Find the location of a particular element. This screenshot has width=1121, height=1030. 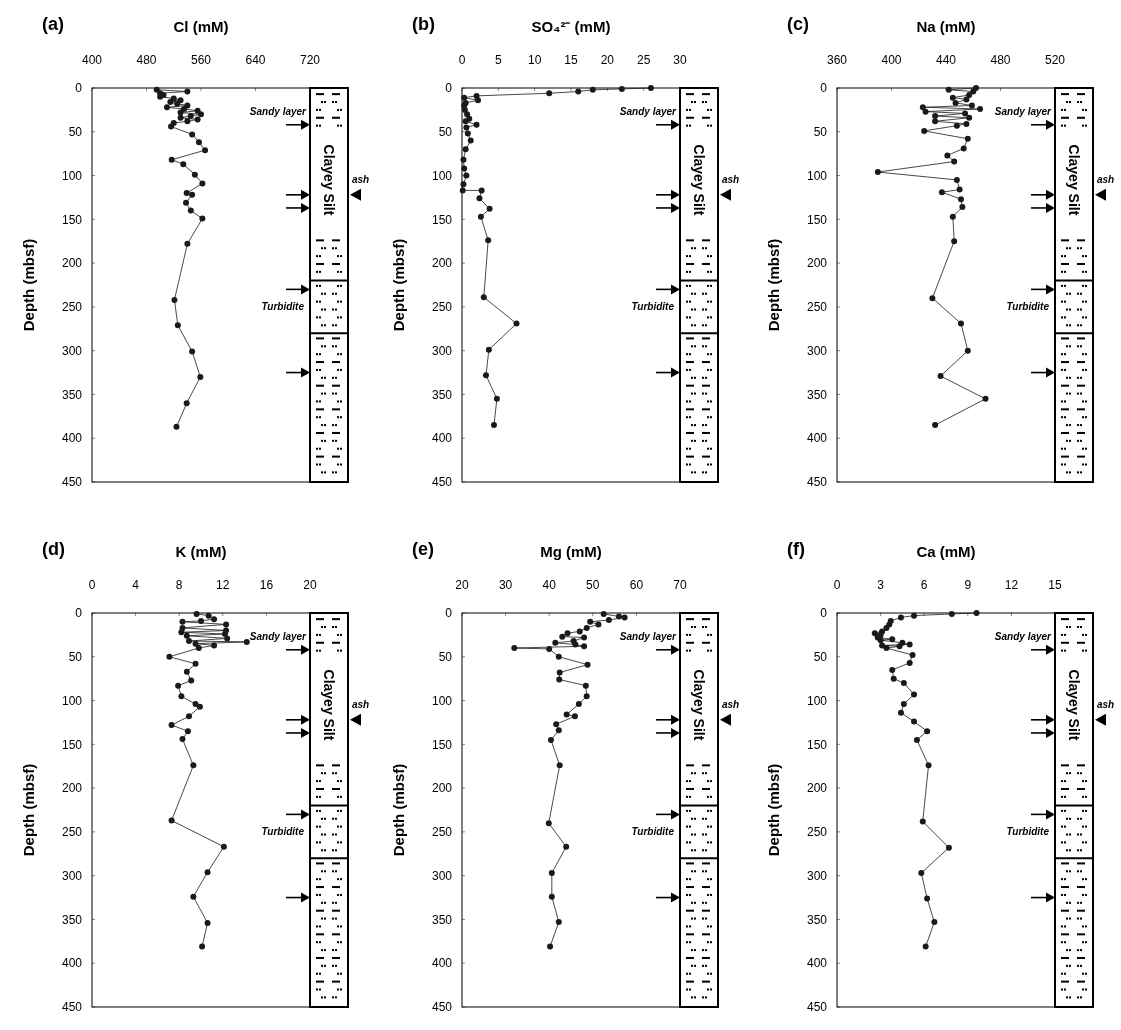

x-tick-label: 12 is located at coordinates (1011, 585).